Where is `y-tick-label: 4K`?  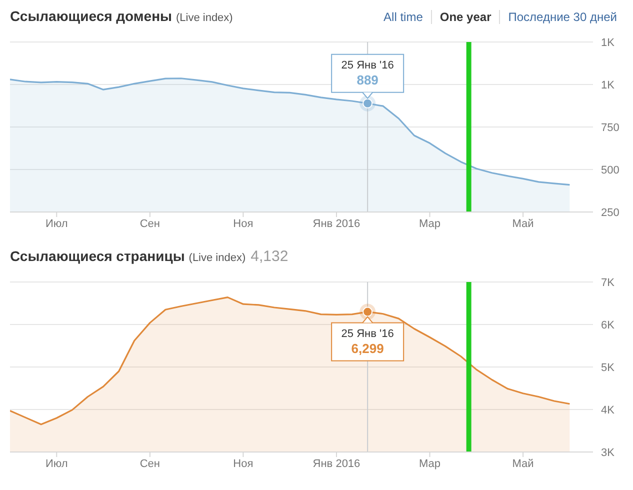 y-tick-label: 4K is located at coordinates (608, 410).